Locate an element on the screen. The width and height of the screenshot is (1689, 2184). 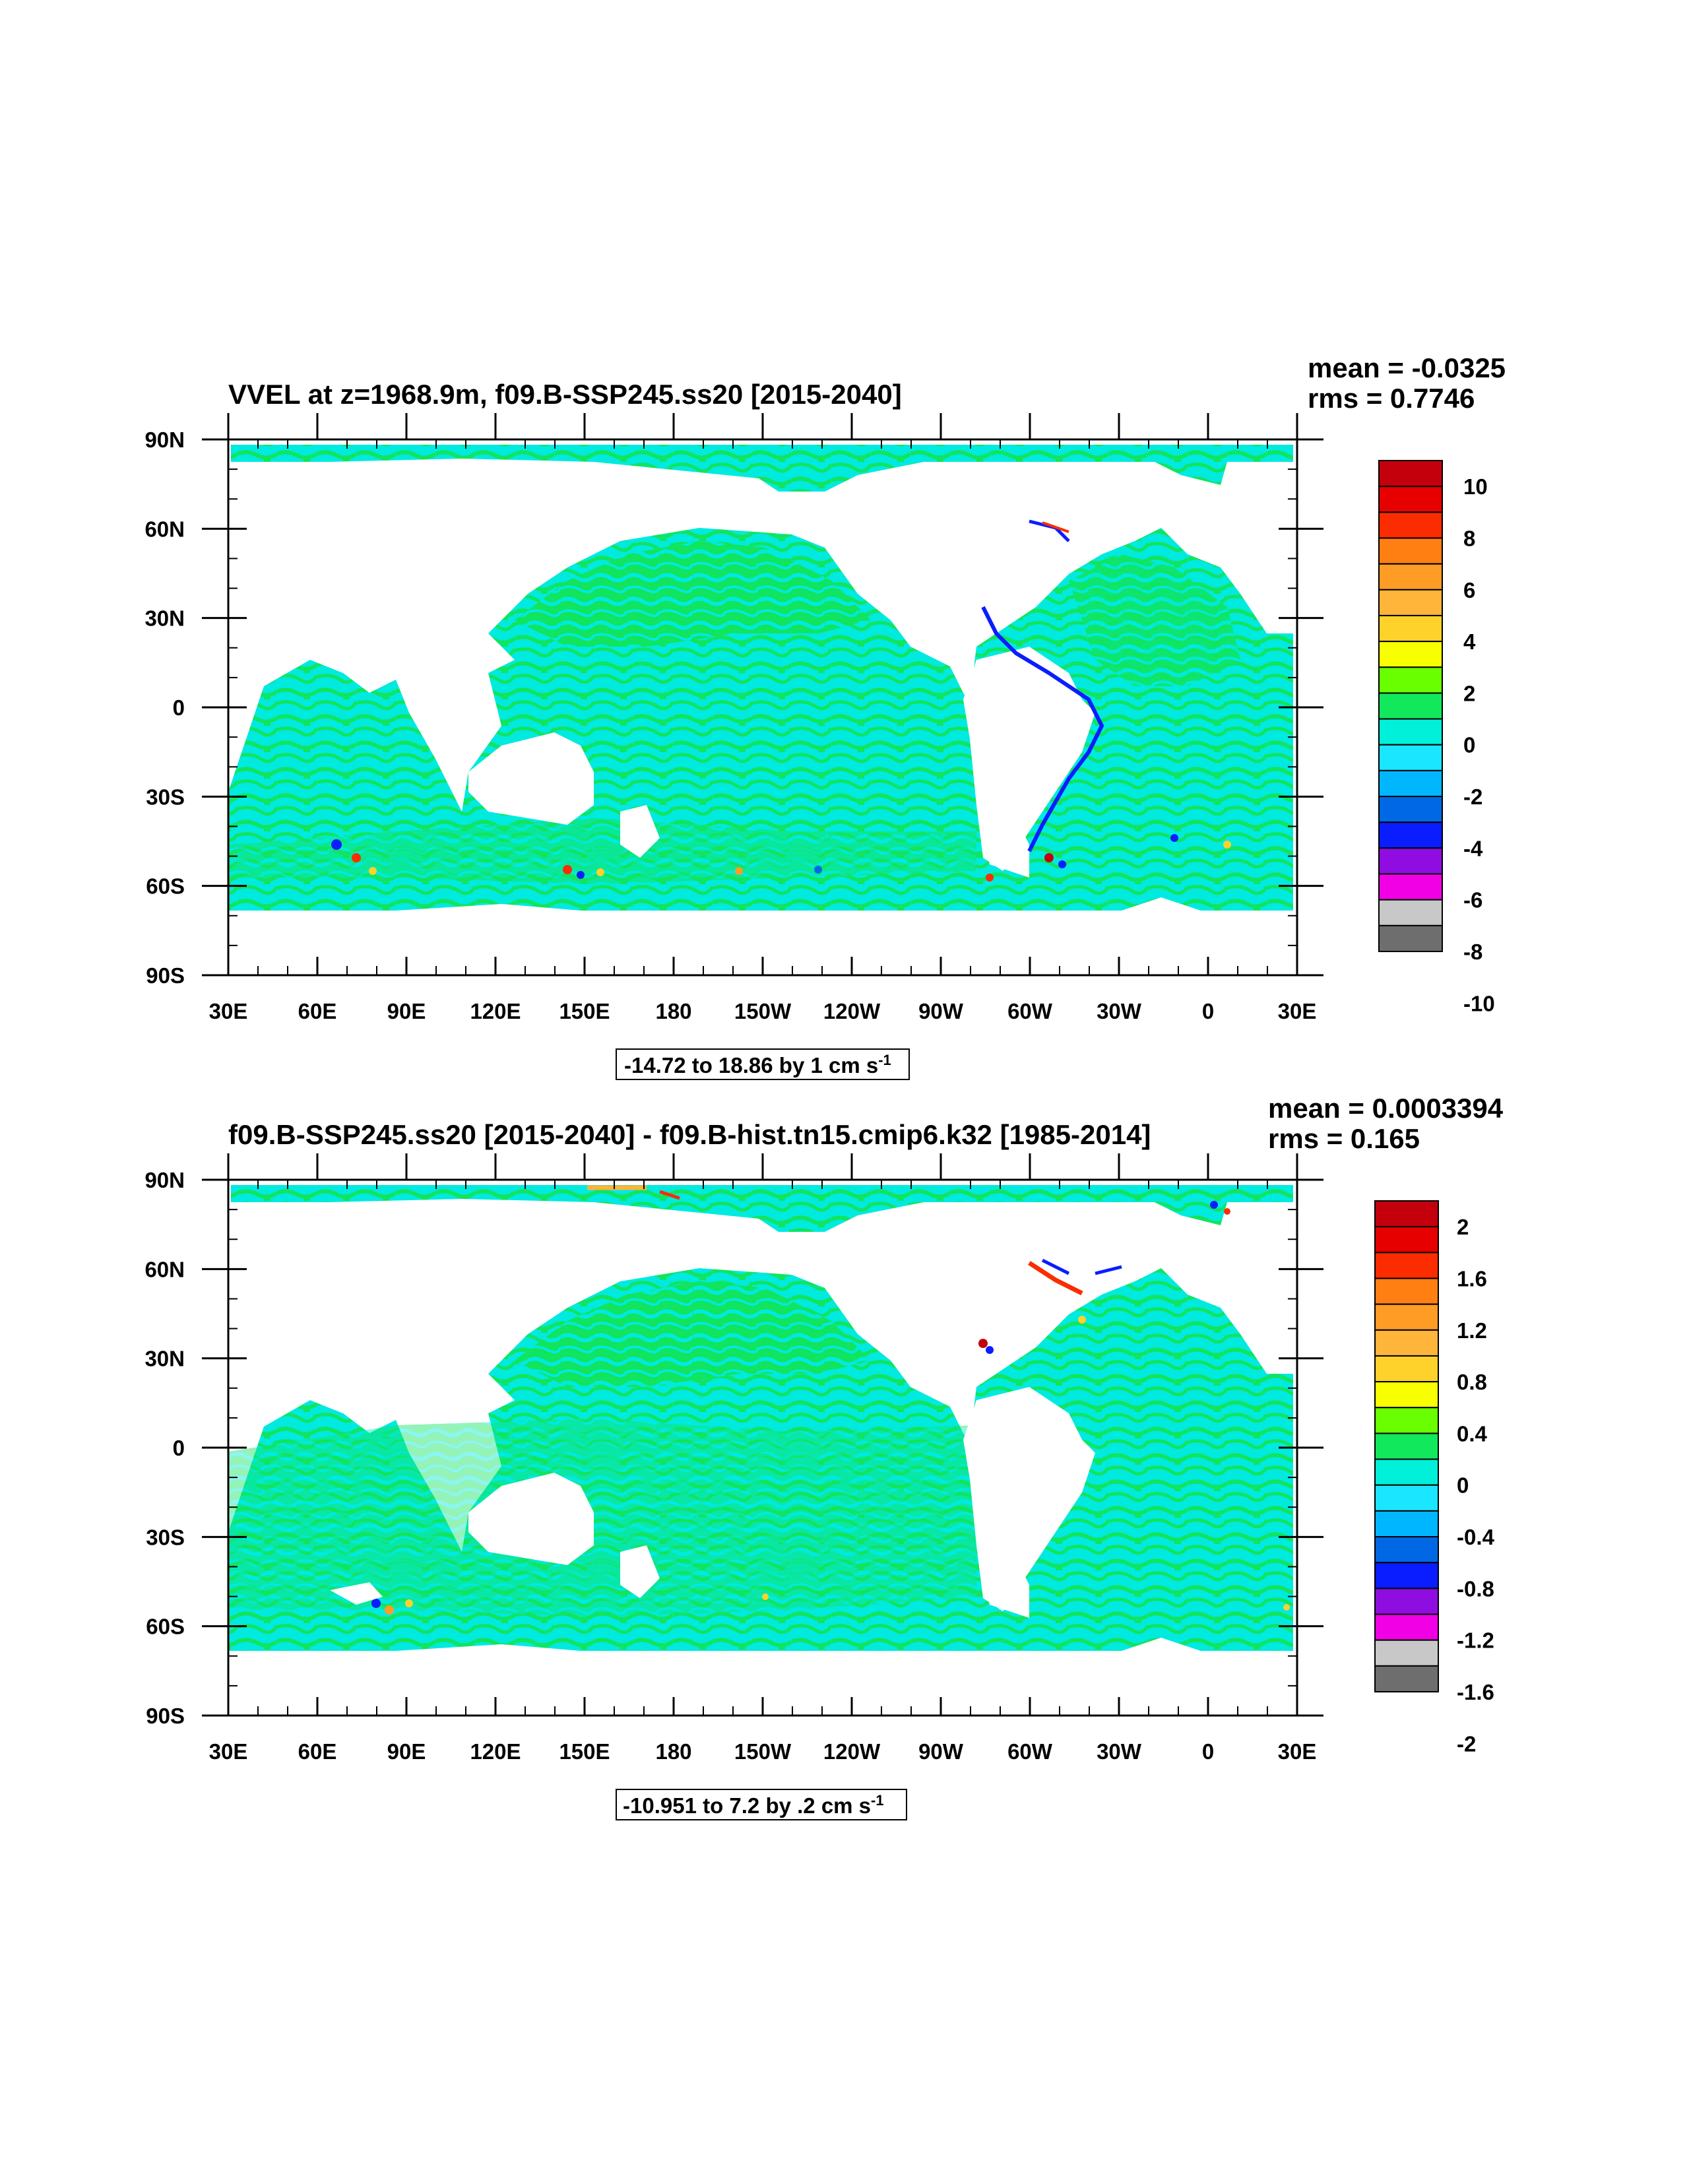
colorbar-label: 1.2 is located at coordinates (1472, 1330).